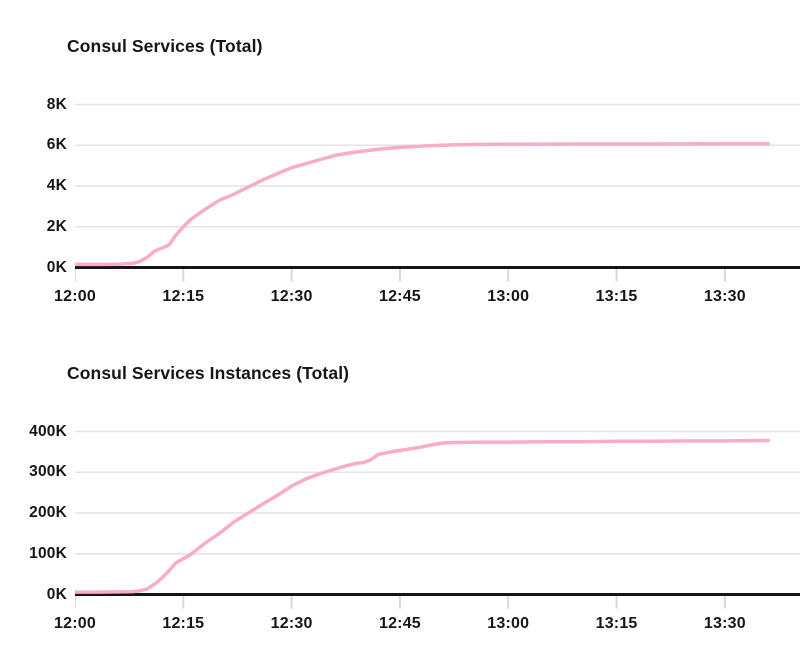 The width and height of the screenshot is (800, 662). What do you see at coordinates (165, 46) in the screenshot?
I see `chart-title: Consul Services (Total)` at bounding box center [165, 46].